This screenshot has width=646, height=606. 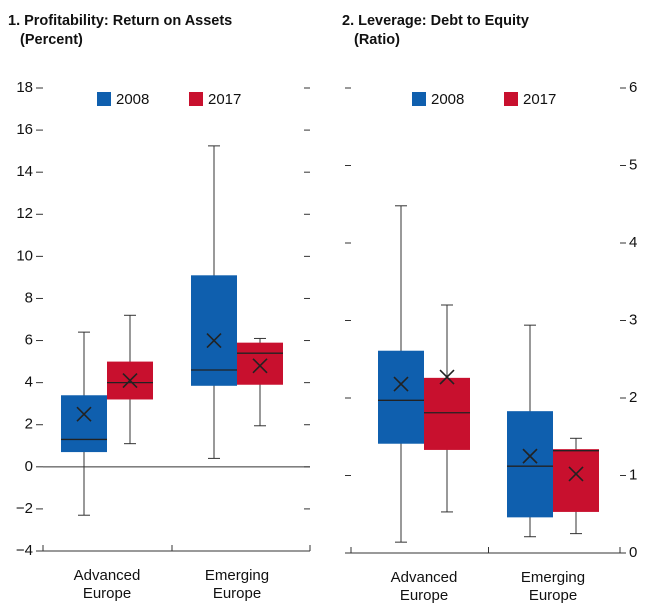 I want to click on y-tick-label: 1, so click(x=633, y=474).